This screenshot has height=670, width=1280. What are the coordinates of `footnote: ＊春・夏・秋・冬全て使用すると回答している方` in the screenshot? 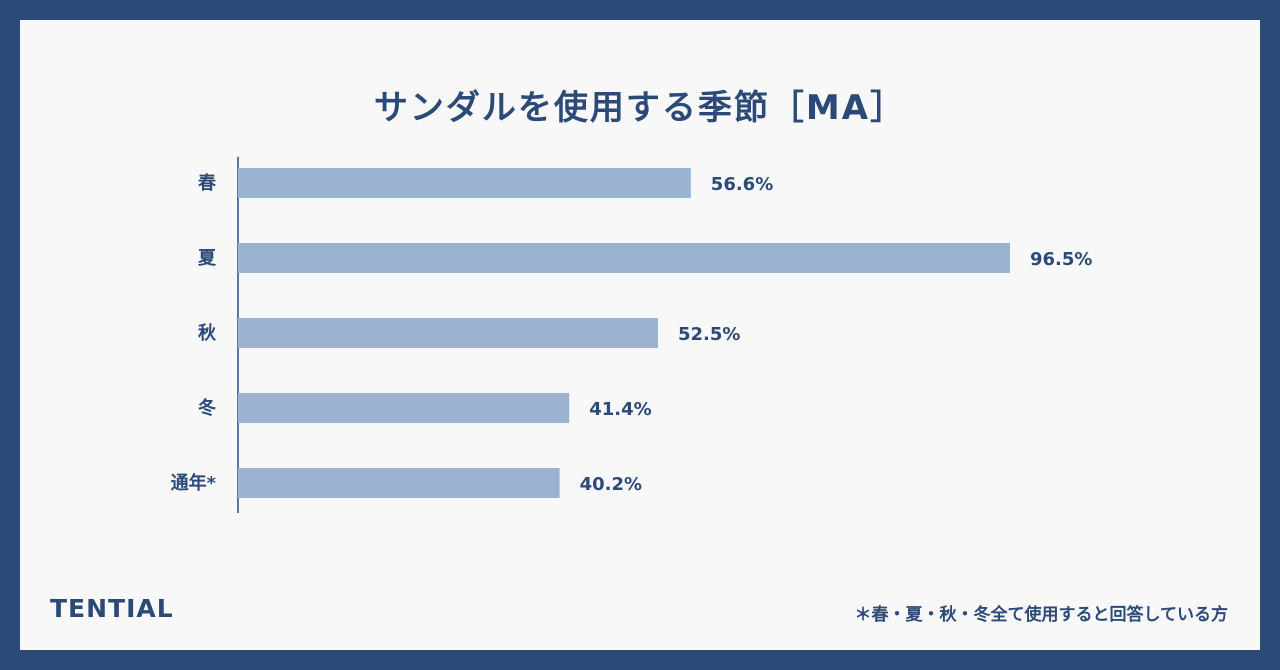 It's located at (1041, 615).